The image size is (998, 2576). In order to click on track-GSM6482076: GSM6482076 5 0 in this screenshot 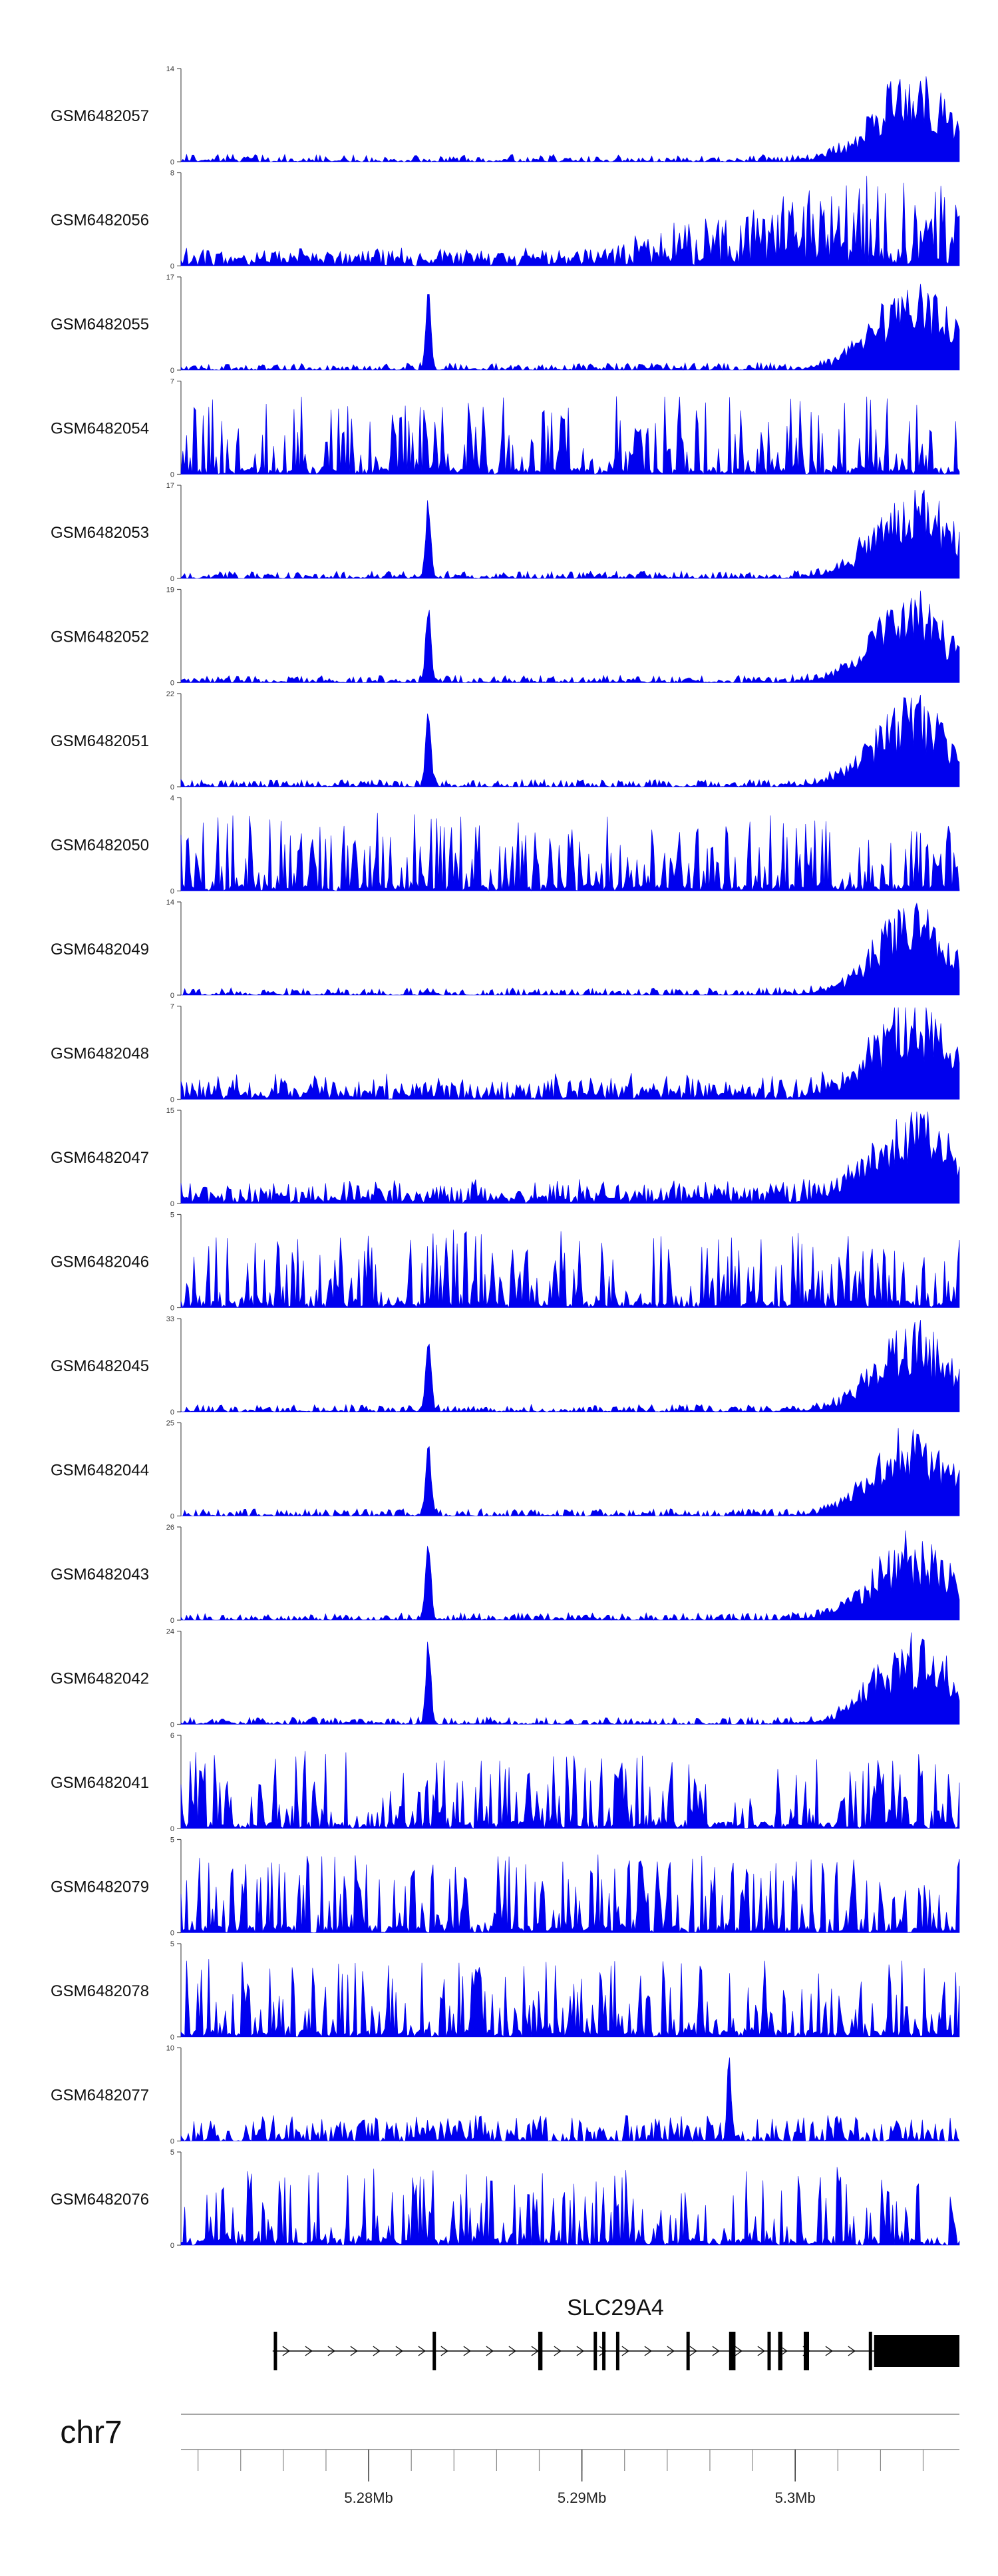, I will do `click(505, 2199)`.